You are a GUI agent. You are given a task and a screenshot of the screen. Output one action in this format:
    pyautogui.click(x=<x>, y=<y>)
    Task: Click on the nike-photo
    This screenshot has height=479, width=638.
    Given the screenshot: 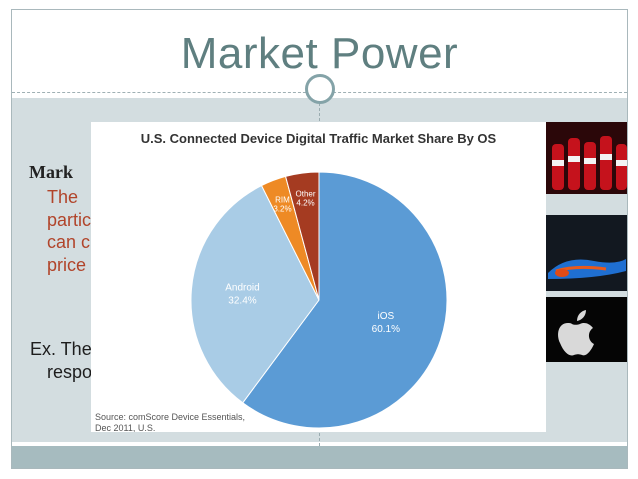 What is the action you would take?
    pyautogui.click(x=586, y=253)
    